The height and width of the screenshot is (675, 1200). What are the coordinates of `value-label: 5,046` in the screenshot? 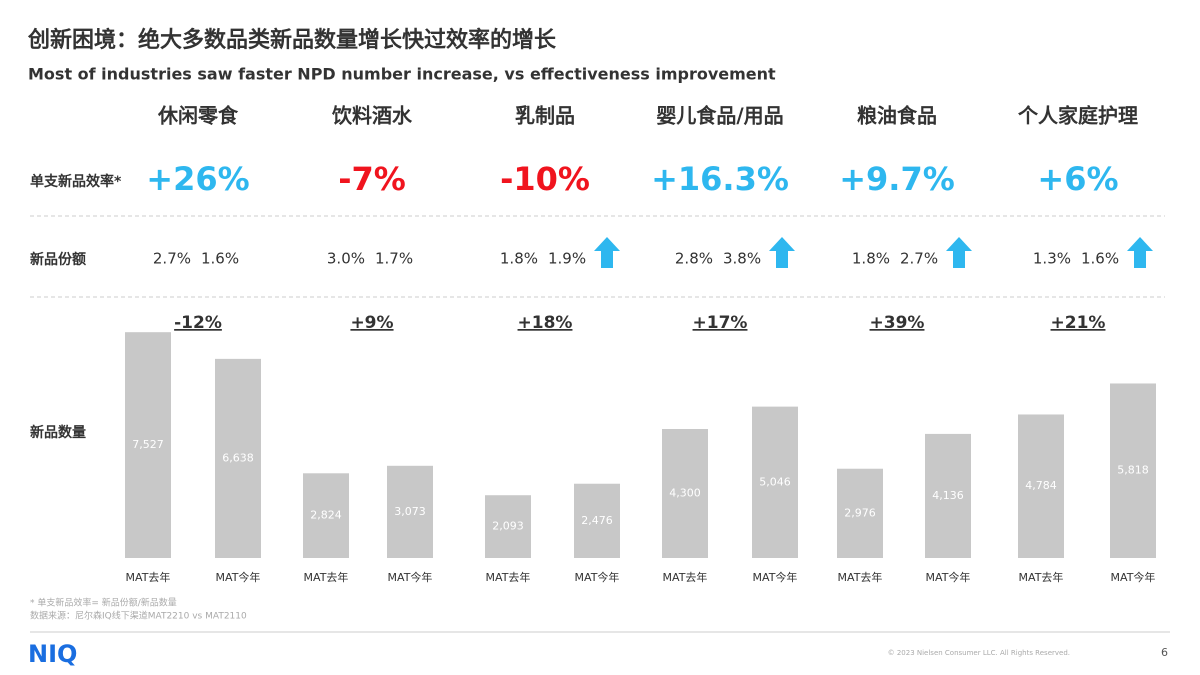 It's located at (775, 481).